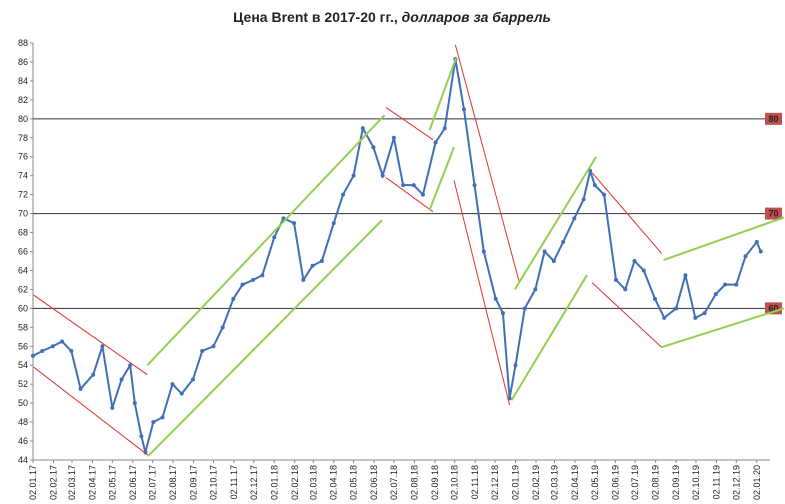 The image size is (785, 504). What do you see at coordinates (274, 482) in the screenshot?
I see `x-tick-label: 02.01.18` at bounding box center [274, 482].